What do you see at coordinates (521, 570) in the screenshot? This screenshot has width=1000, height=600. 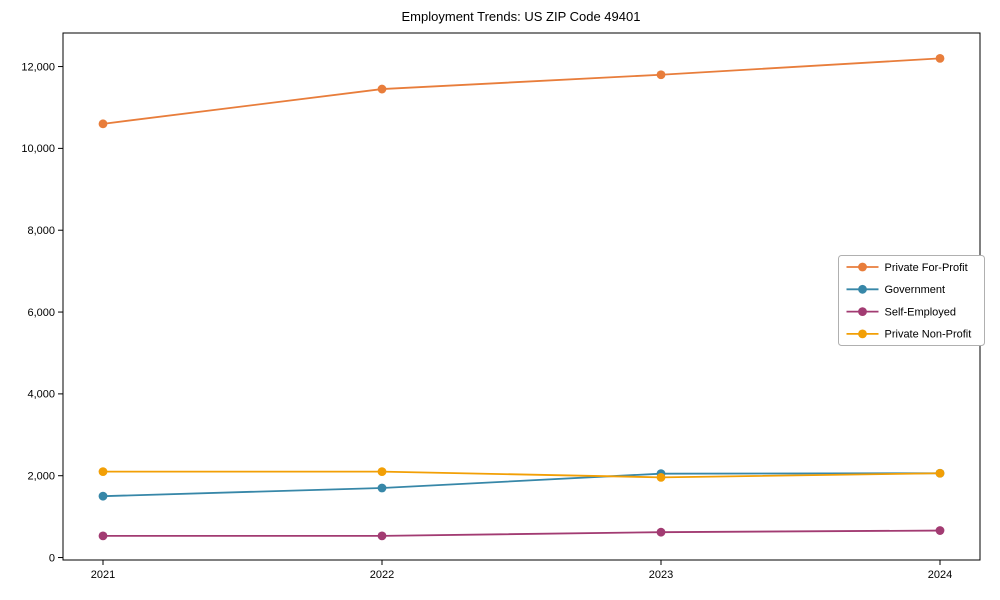 I see `x-axis-ticks: 2021 2022 2023 2024` at bounding box center [521, 570].